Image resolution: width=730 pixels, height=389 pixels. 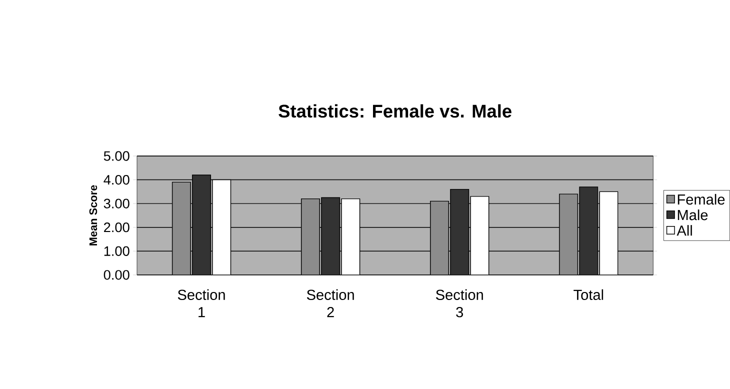 I want to click on legend-label: All, so click(x=684, y=230).